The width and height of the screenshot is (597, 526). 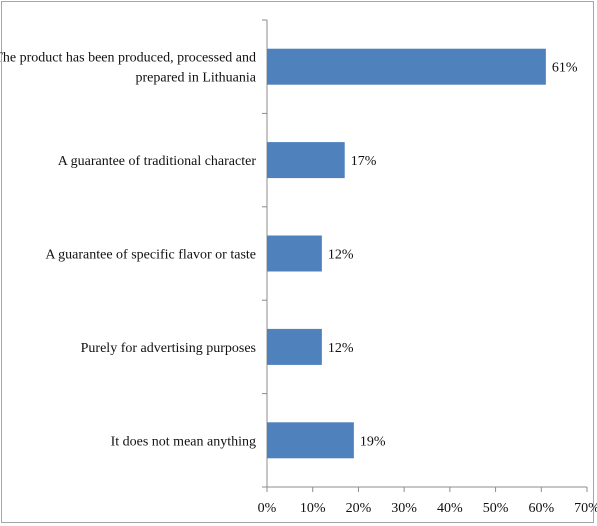 I want to click on data-label: 61%, so click(x=565, y=68).